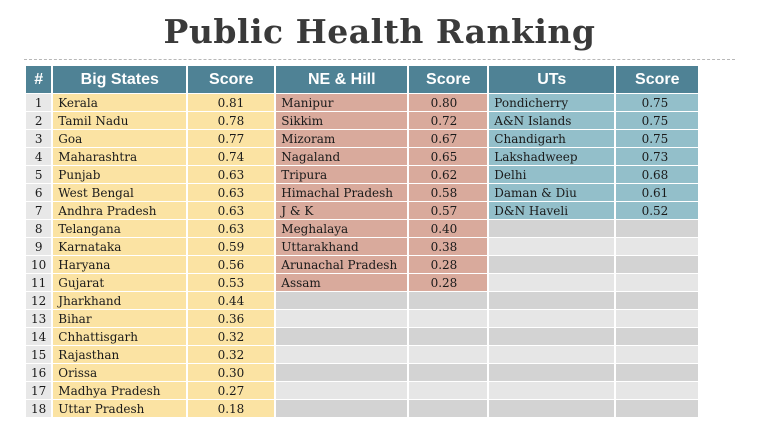 The width and height of the screenshot is (759, 427). What do you see at coordinates (552, 174) in the screenshot?
I see `ut-name: Delhi` at bounding box center [552, 174].